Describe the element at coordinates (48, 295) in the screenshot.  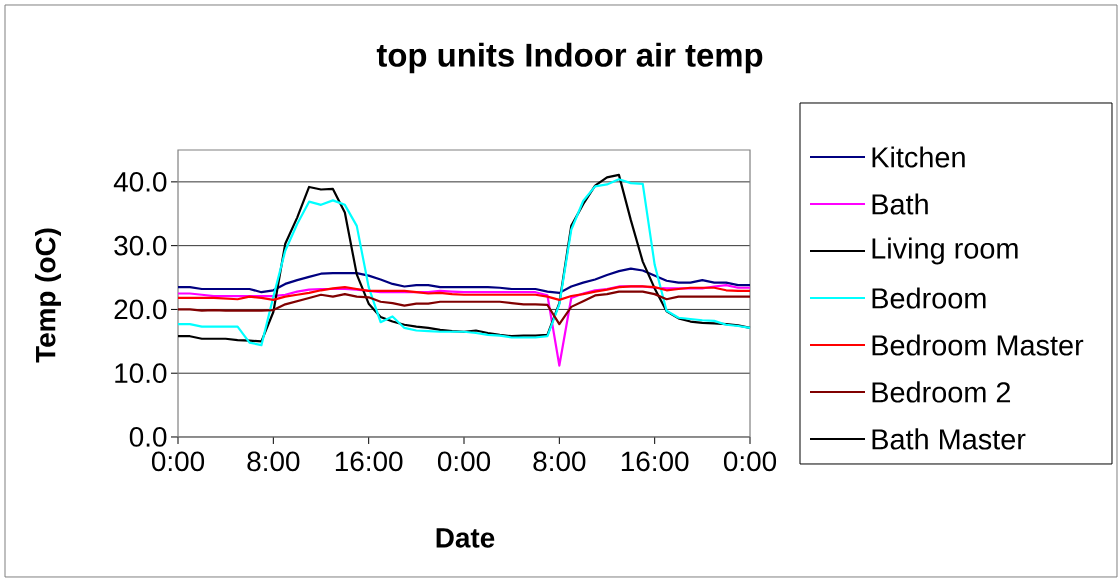
I see `y-axis-title: Temp (oC)` at that location.